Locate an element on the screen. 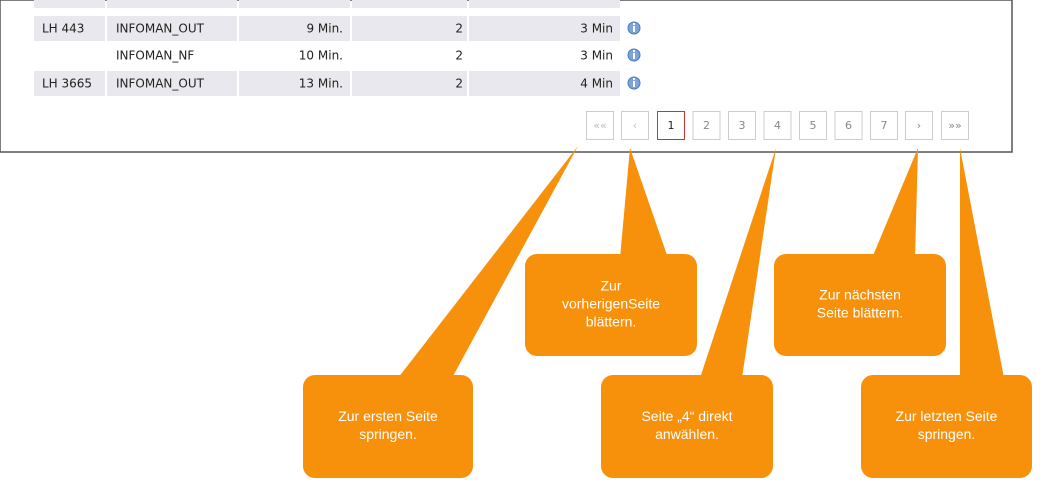 The height and width of the screenshot is (499, 1046). cell-text: LH 3665 is located at coordinates (67, 84).